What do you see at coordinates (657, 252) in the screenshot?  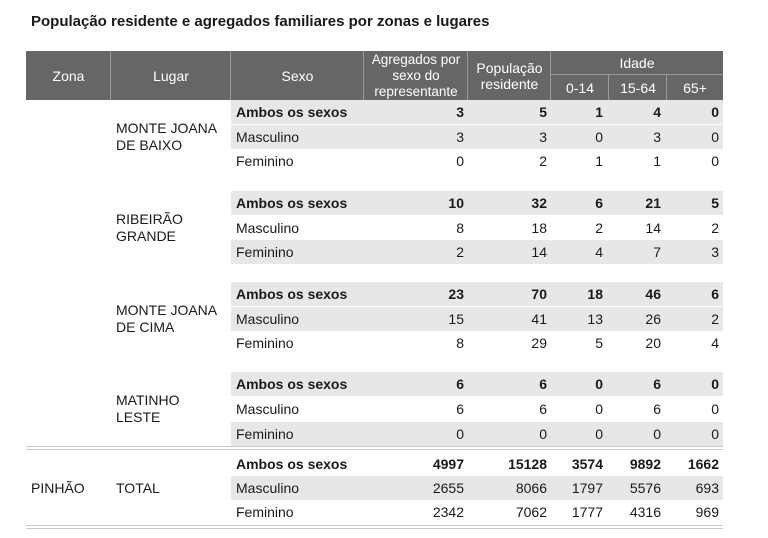 I see `age-15-64-cell: 7` at bounding box center [657, 252].